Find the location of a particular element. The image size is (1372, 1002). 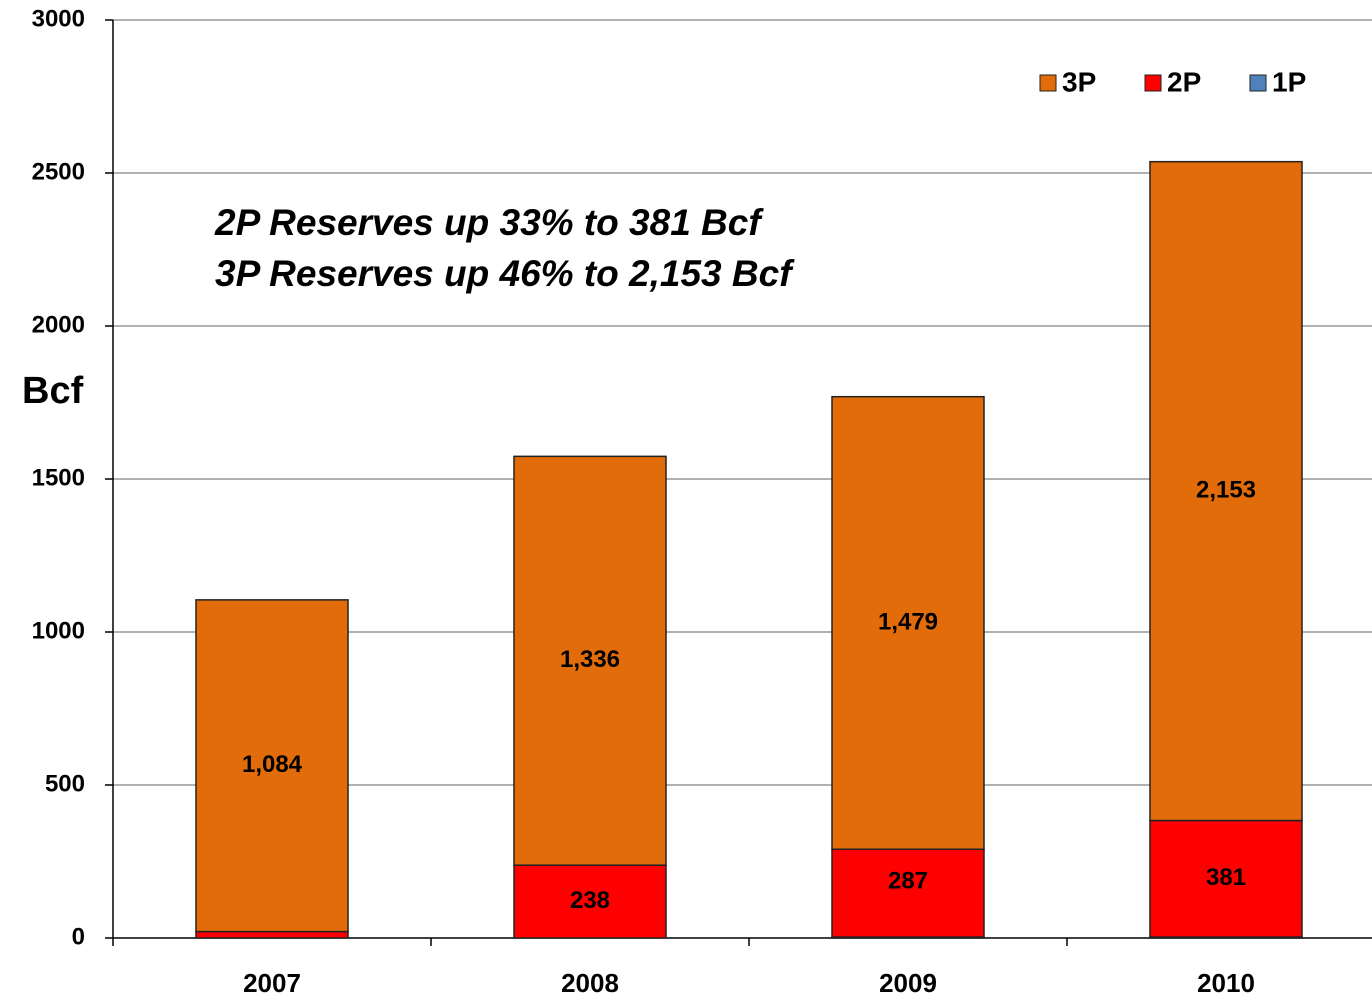

y-tick-label: 500 is located at coordinates (65, 783).